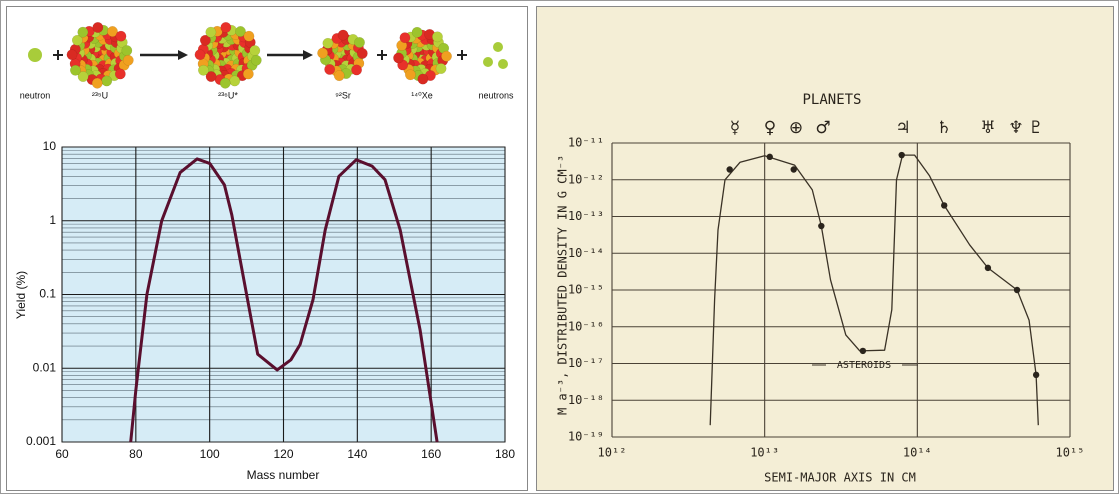 This screenshot has height=494, width=1119. I want to click on plus-signs, so click(260, 55).